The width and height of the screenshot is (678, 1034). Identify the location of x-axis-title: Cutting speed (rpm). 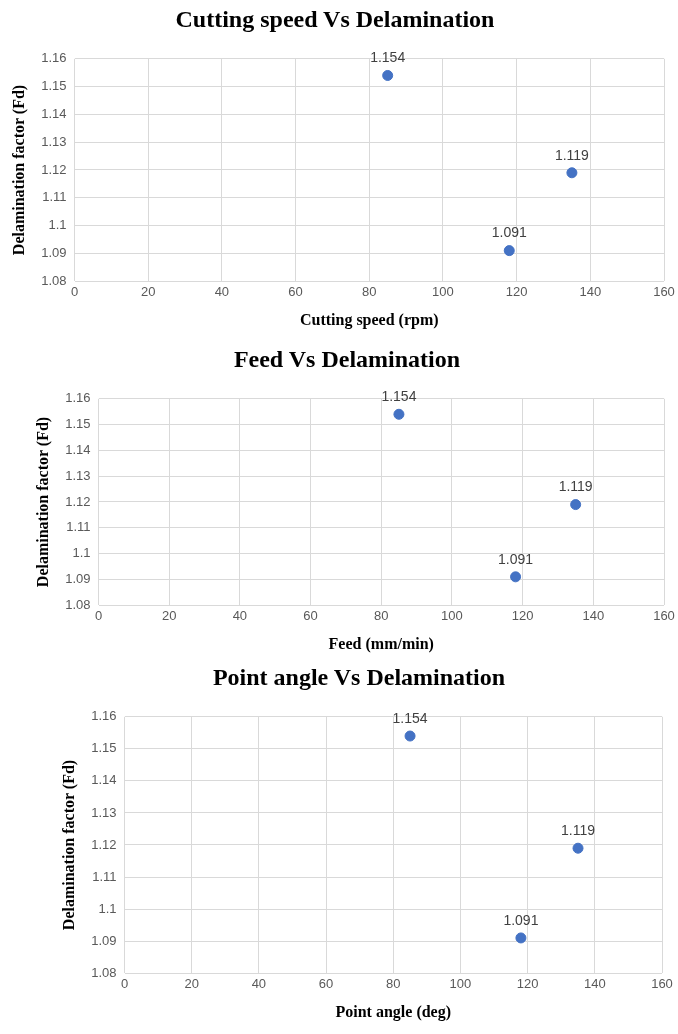
(369, 319).